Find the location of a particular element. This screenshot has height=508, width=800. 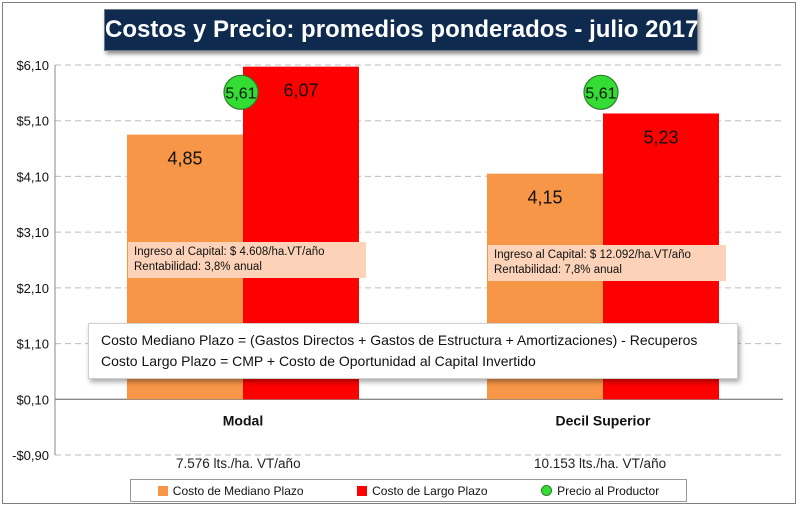

legend-swatch-mediano is located at coordinates (162, 490).